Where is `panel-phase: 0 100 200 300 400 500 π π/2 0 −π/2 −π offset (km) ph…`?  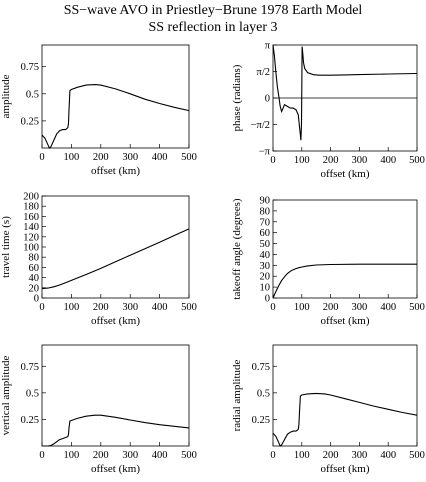 panel-phase: 0 100 200 300 400 500 π π/2 0 −π/2 −π offset (km) ph… is located at coordinates (328, 111).